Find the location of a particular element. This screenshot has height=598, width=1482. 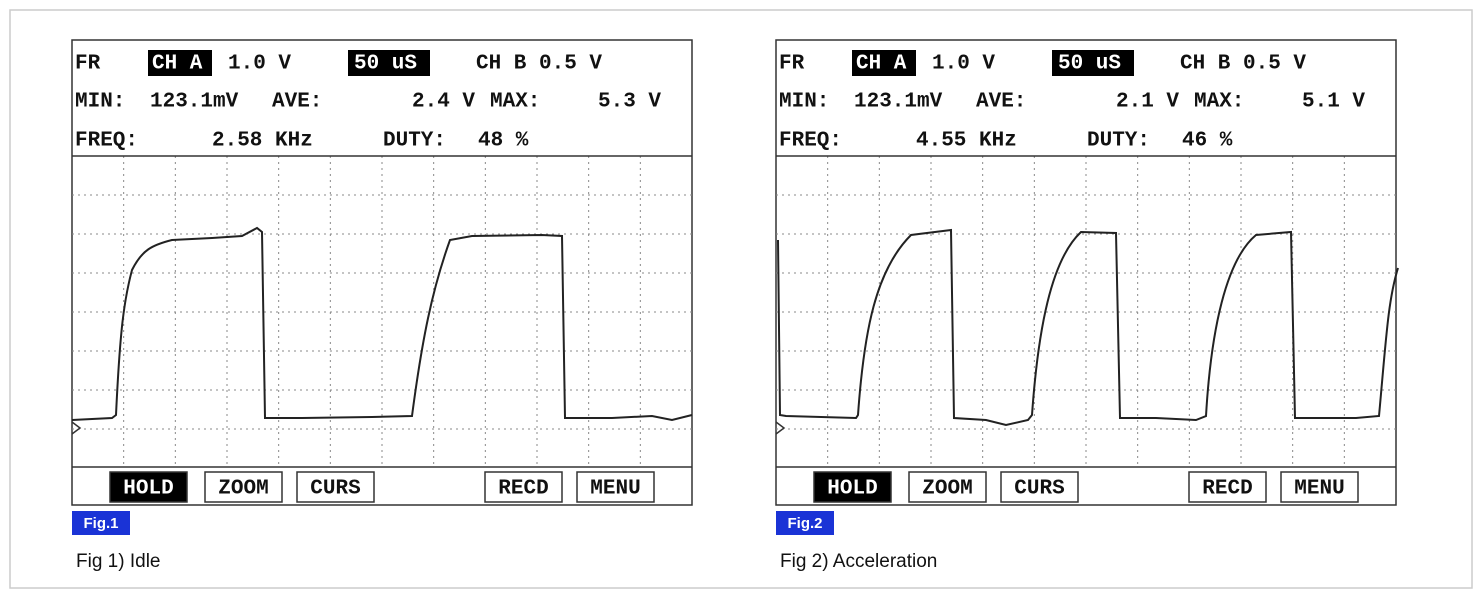

fig-tag-label: Fig.2 is located at coordinates (804, 523).